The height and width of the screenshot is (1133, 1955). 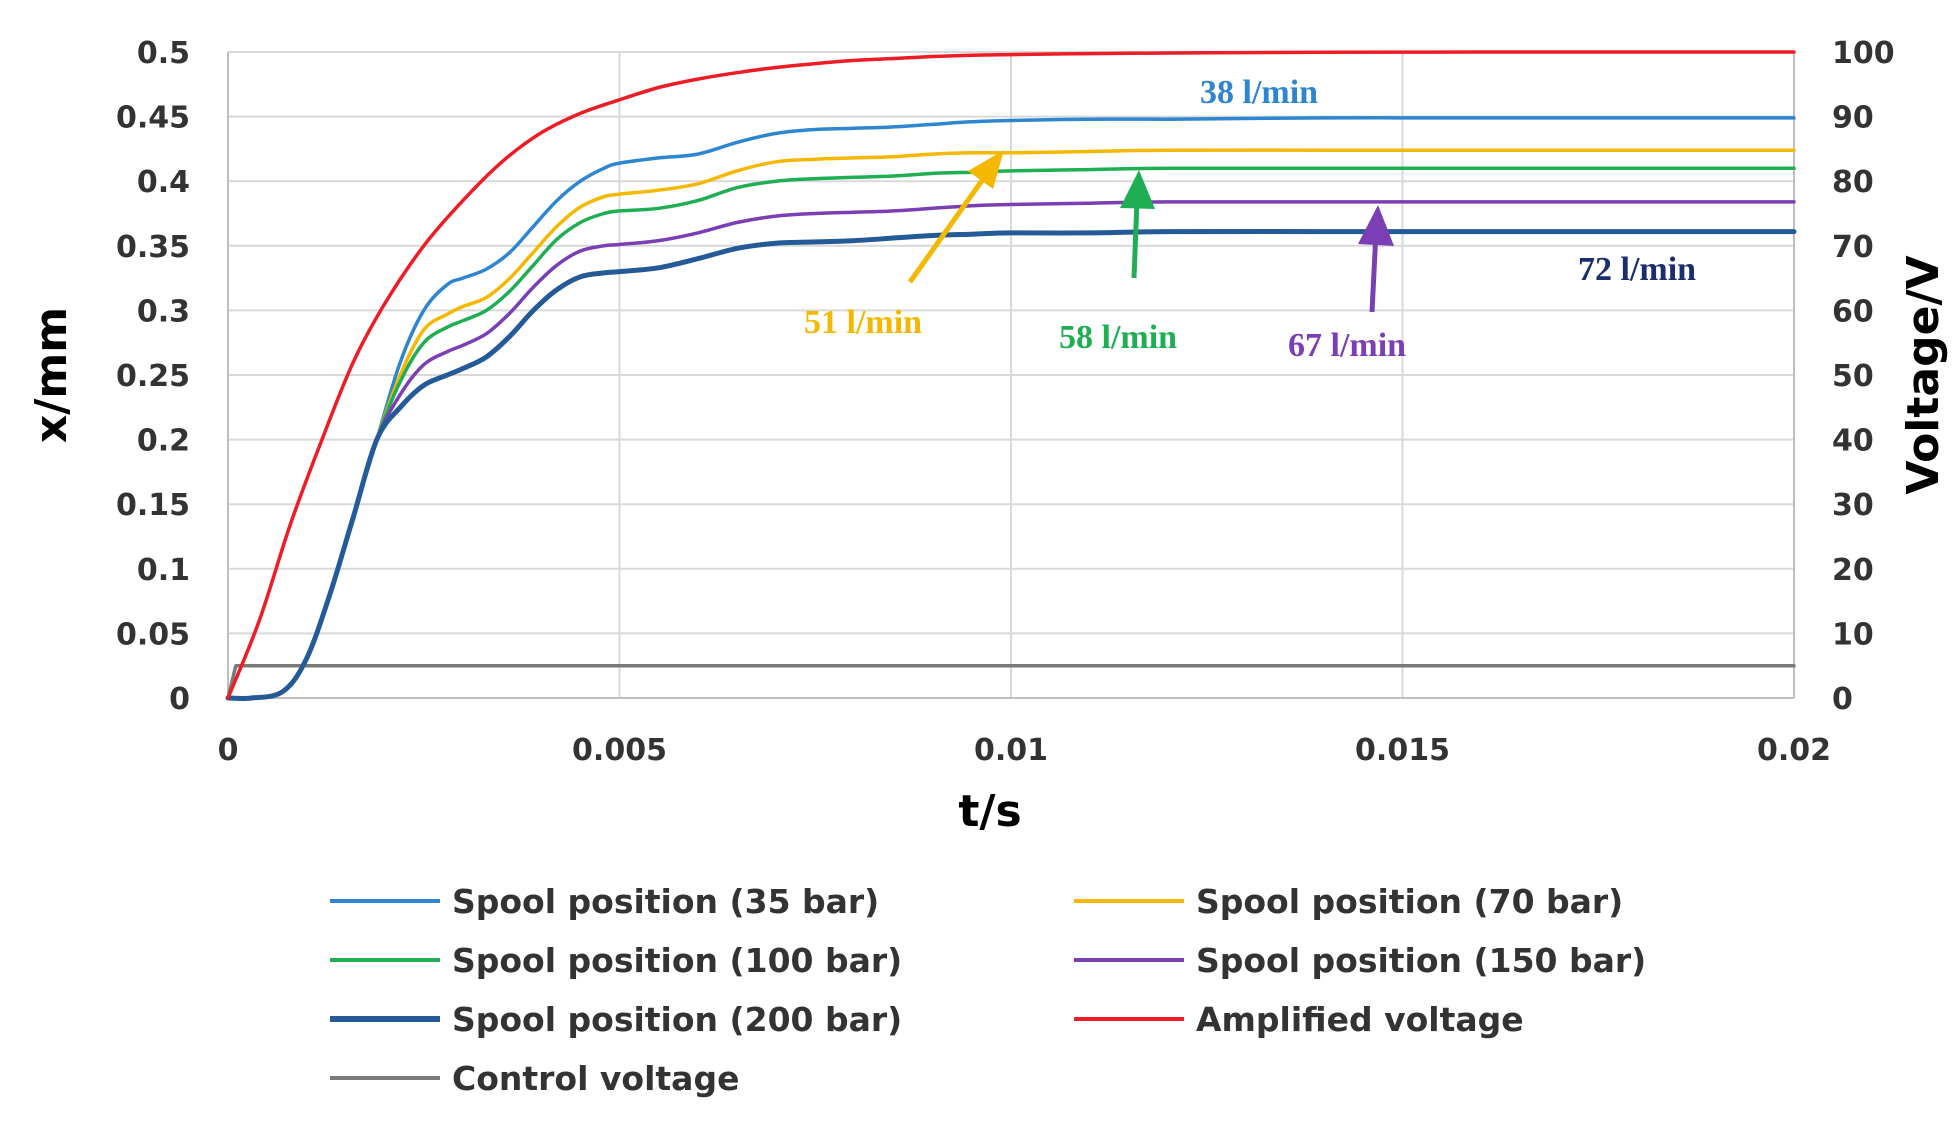 I want to click on y-right-tick-label: 80, so click(x=1853, y=182).